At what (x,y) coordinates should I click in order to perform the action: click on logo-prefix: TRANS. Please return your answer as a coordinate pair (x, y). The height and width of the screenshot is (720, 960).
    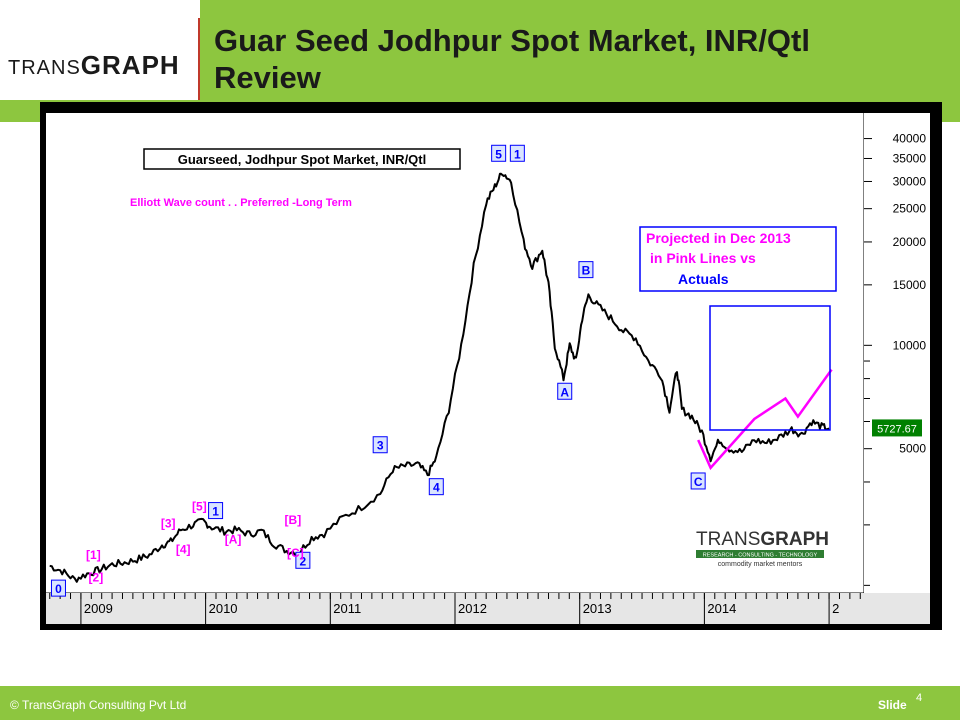
    Looking at the image, I should click on (44, 68).